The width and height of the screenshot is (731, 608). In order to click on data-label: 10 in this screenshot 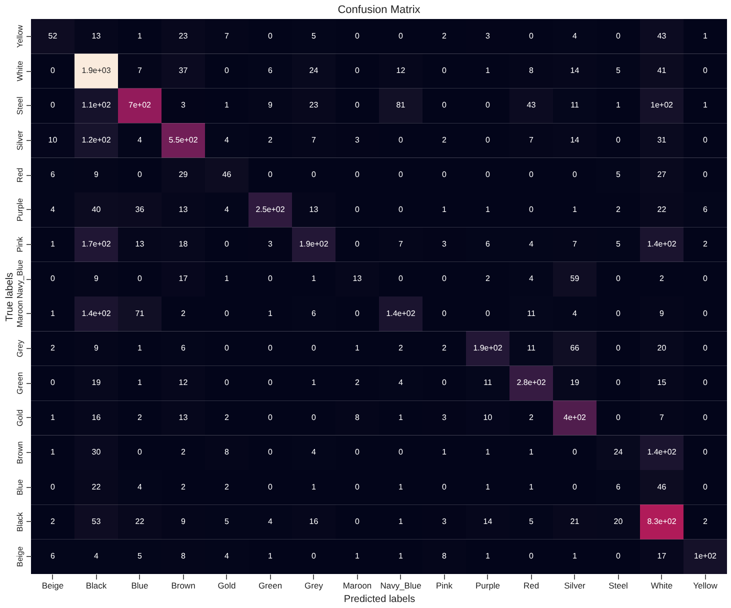, I will do `click(488, 417)`.